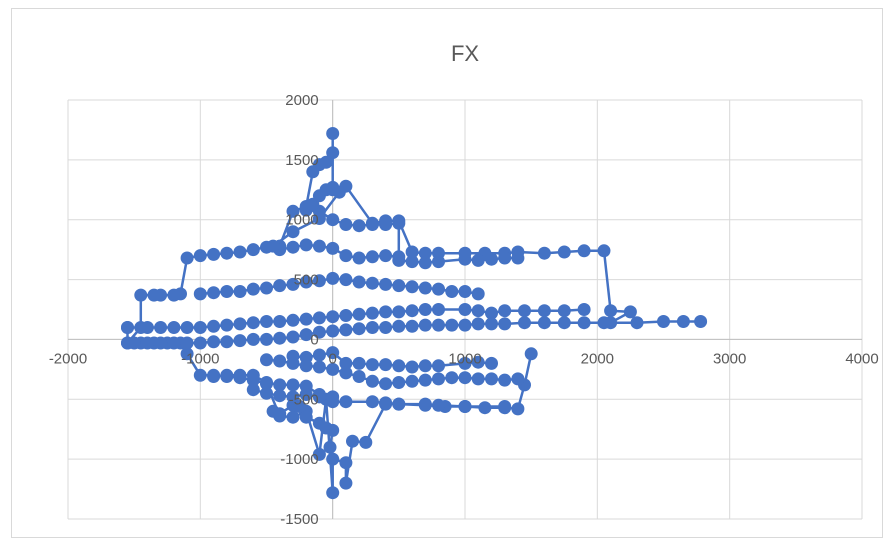  What do you see at coordinates (299, 519) in the screenshot?
I see `y-tick-label: -1500` at bounding box center [299, 519].